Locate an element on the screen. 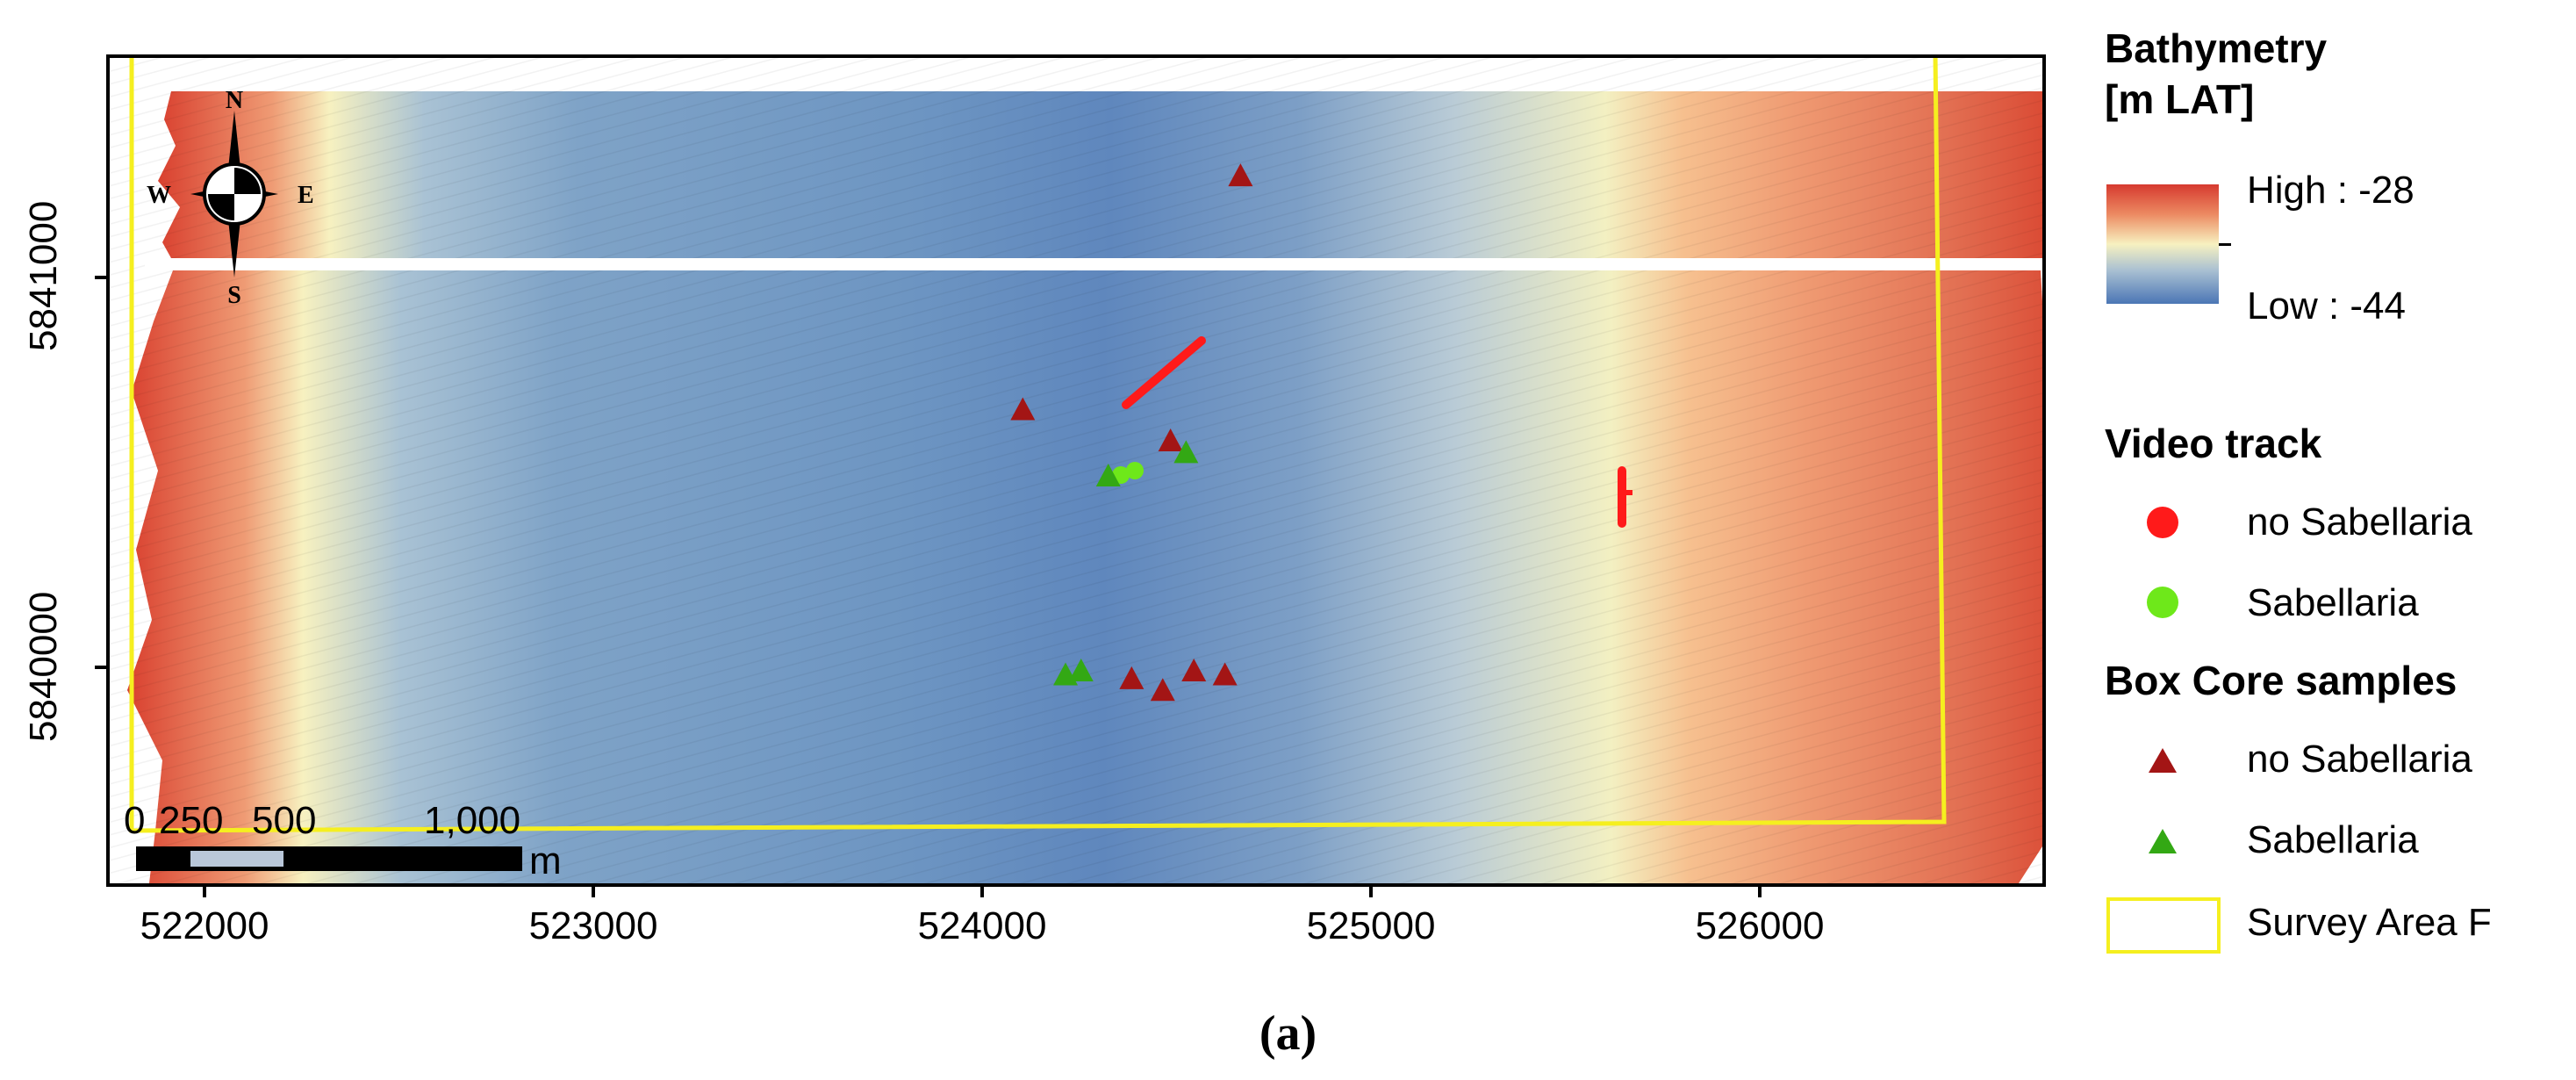 The height and width of the screenshot is (1080, 2576). legend-bathymetry-title-2: [m LAT] is located at coordinates (2180, 99).